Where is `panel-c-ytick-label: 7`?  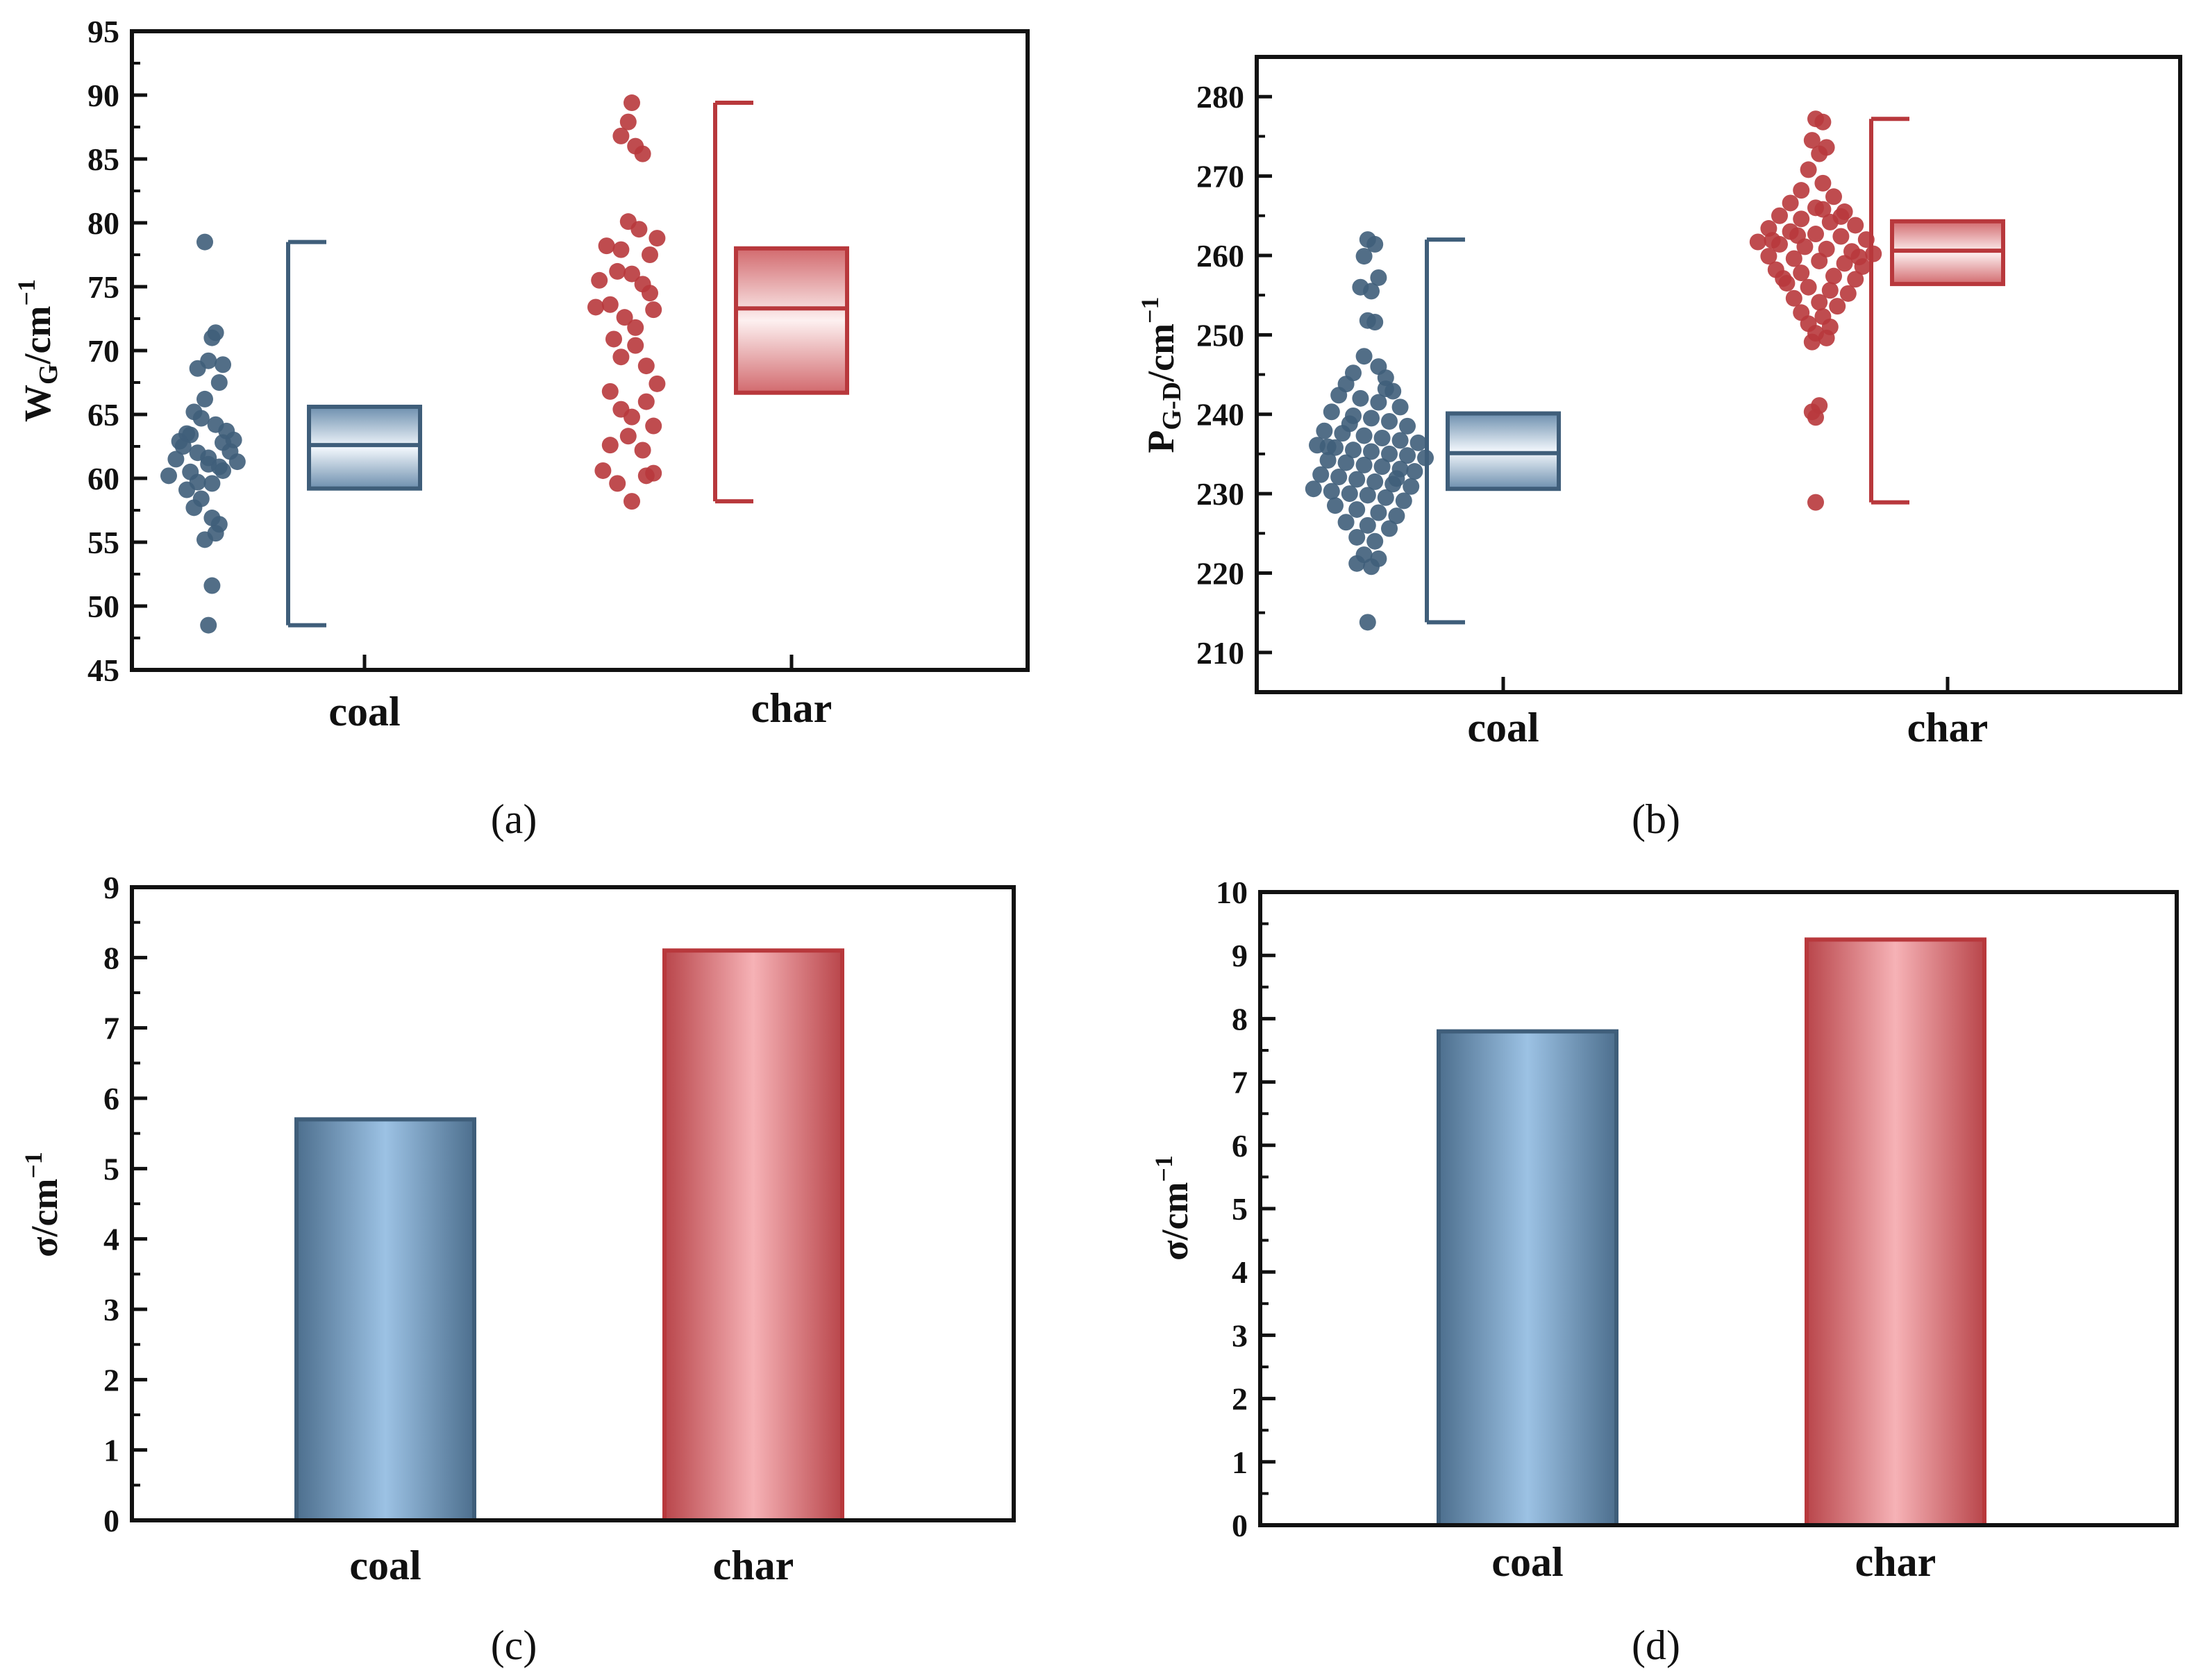 panel-c-ytick-label: 7 is located at coordinates (111, 1028).